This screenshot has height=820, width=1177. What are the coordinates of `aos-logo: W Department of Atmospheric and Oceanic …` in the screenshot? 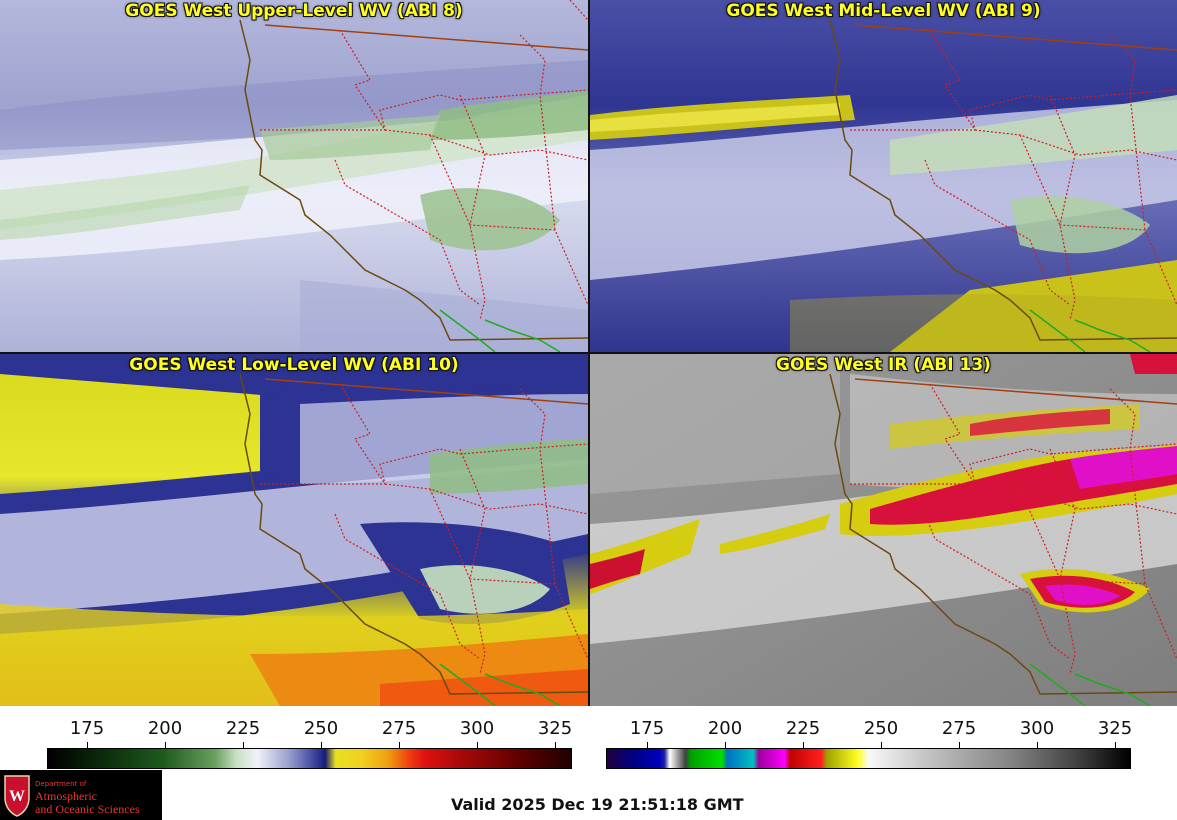 It's located at (81, 795).